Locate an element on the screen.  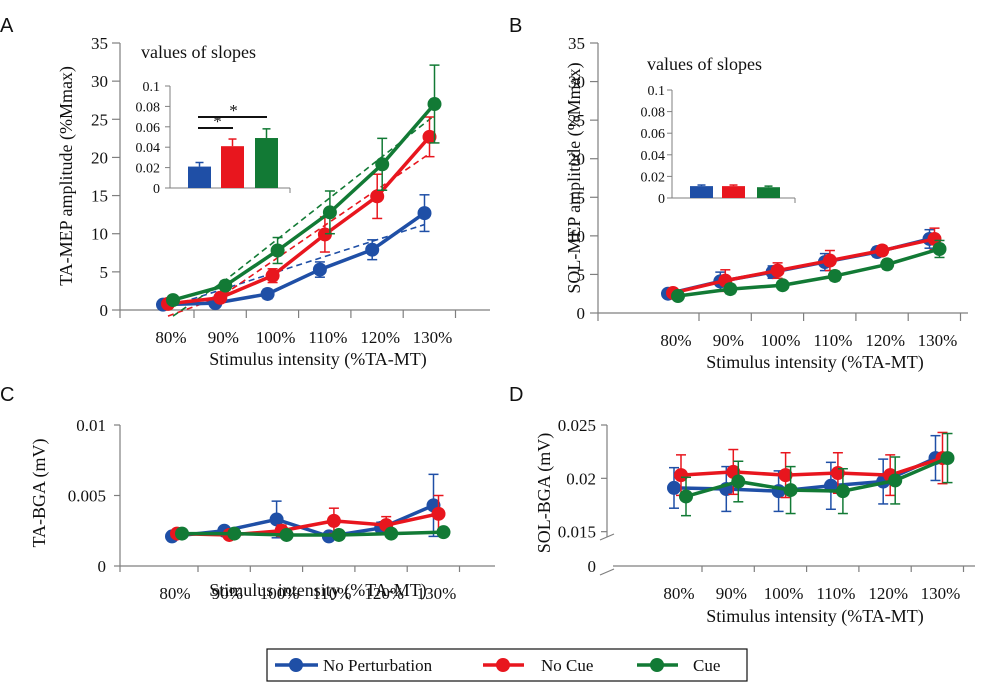
panel-d-x-tick-label: 130% is located at coordinates (941, 593).